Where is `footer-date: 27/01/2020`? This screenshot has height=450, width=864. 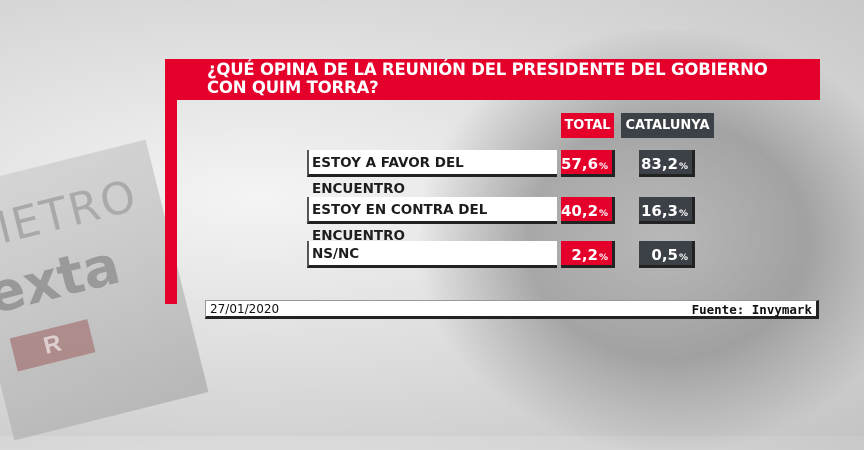
footer-date: 27/01/2020 is located at coordinates (245, 309).